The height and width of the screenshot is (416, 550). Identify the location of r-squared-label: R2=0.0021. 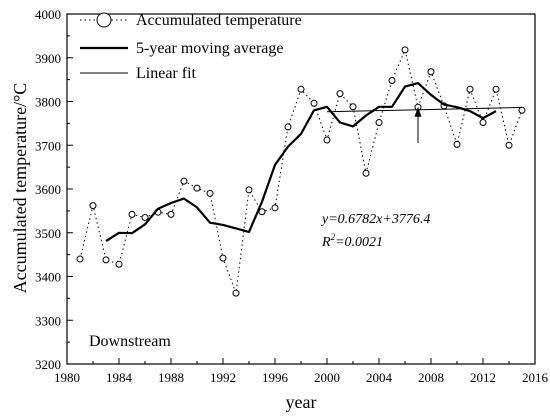
(352, 241).